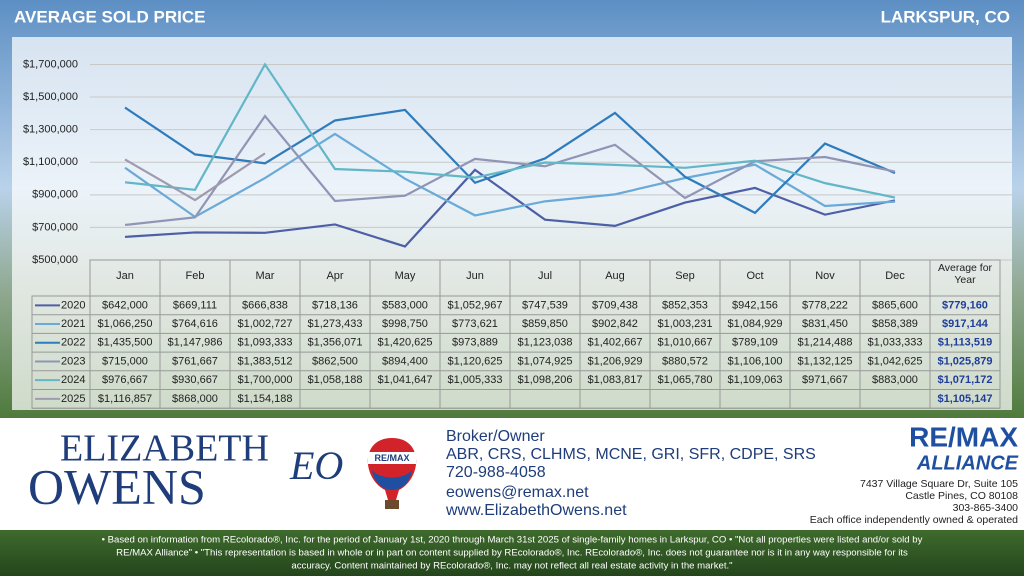 This screenshot has width=1024, height=576. I want to click on balloon-label: RE/MAX, so click(391, 458).